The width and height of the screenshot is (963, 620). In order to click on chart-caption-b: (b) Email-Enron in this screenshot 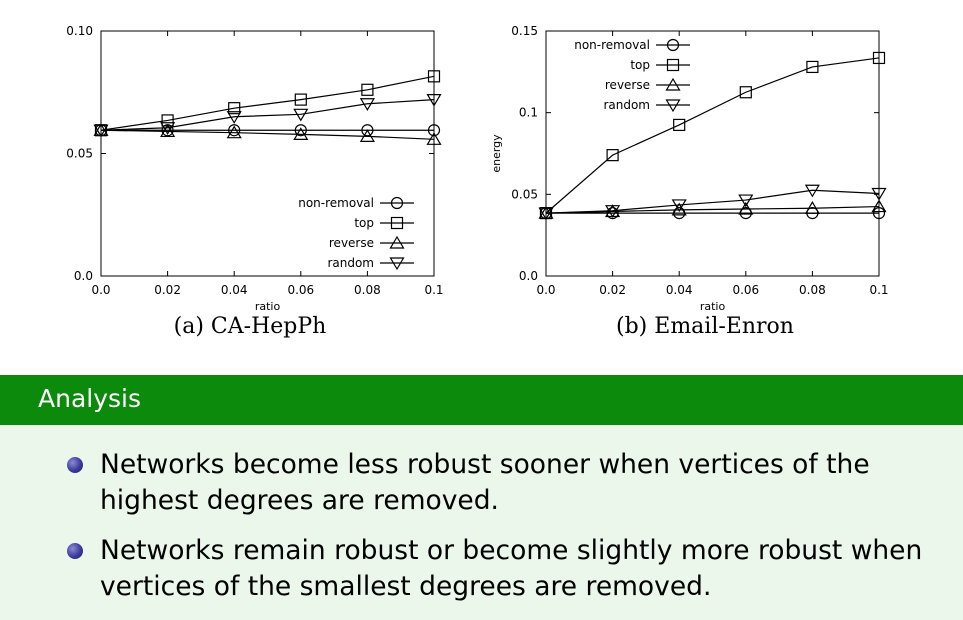, I will do `click(705, 326)`.